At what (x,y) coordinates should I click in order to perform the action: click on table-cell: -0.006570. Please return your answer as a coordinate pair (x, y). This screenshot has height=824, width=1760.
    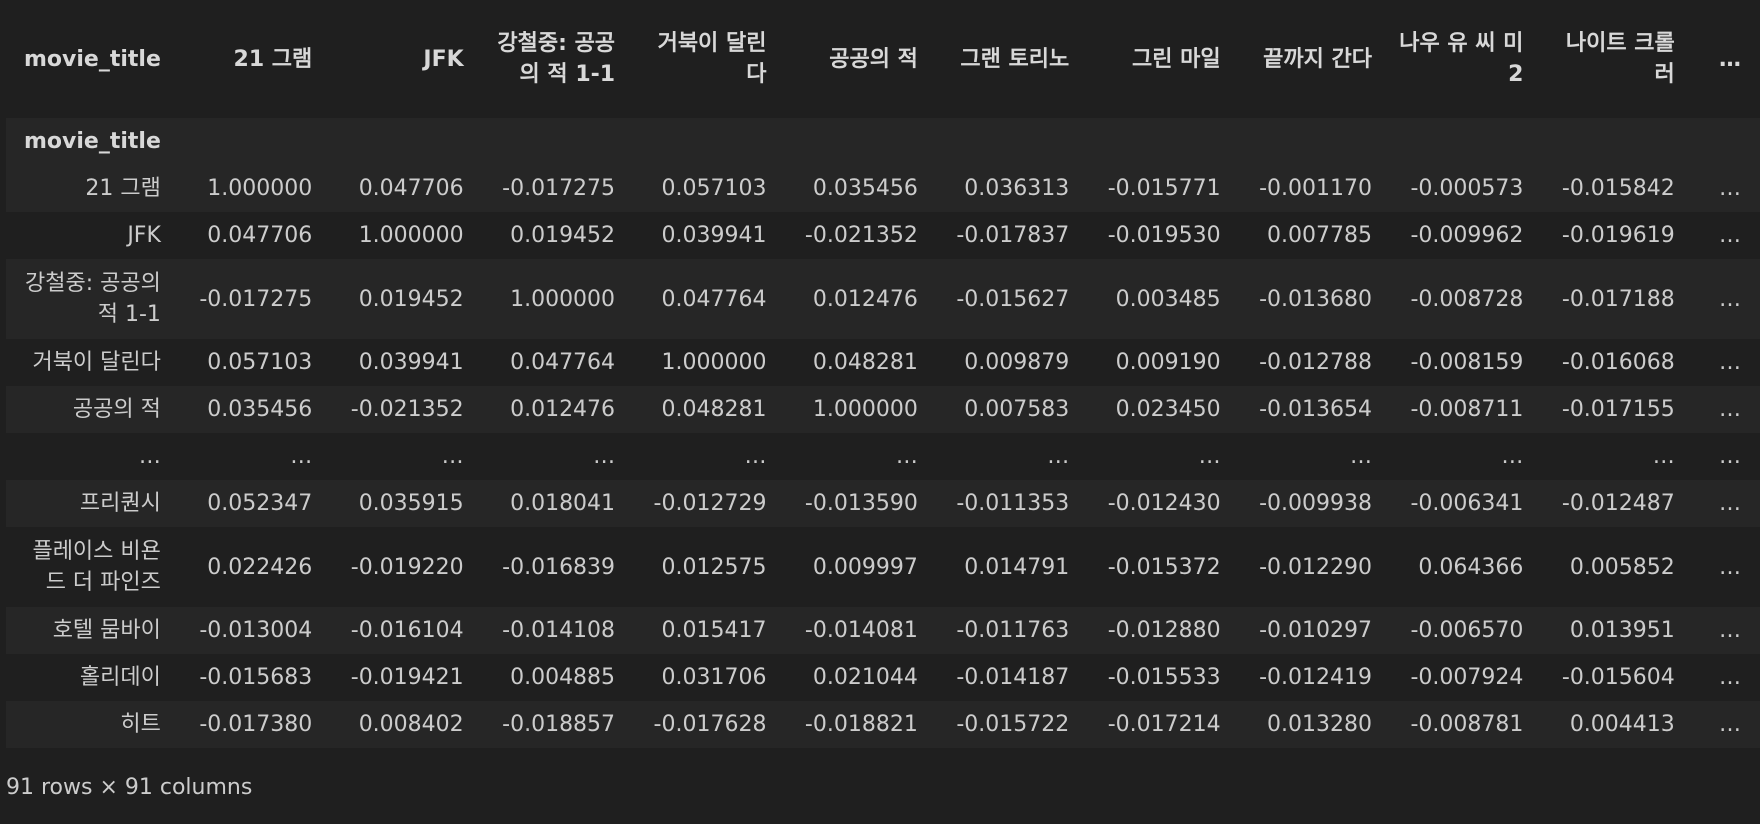
    Looking at the image, I should click on (1467, 630).